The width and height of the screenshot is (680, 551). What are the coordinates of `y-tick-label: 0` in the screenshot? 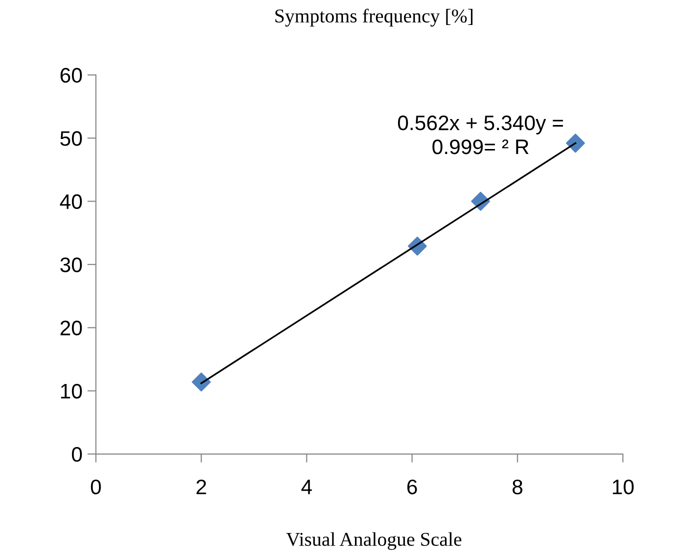 It's located at (77, 454).